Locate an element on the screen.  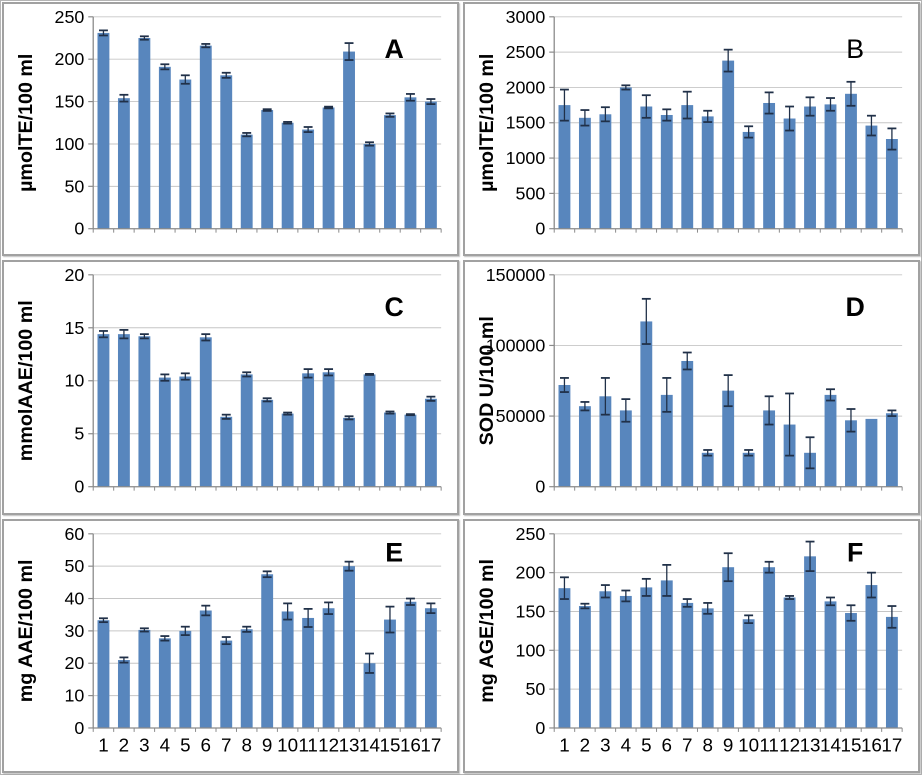
y-tick-label: 250 is located at coordinates (70, 17).